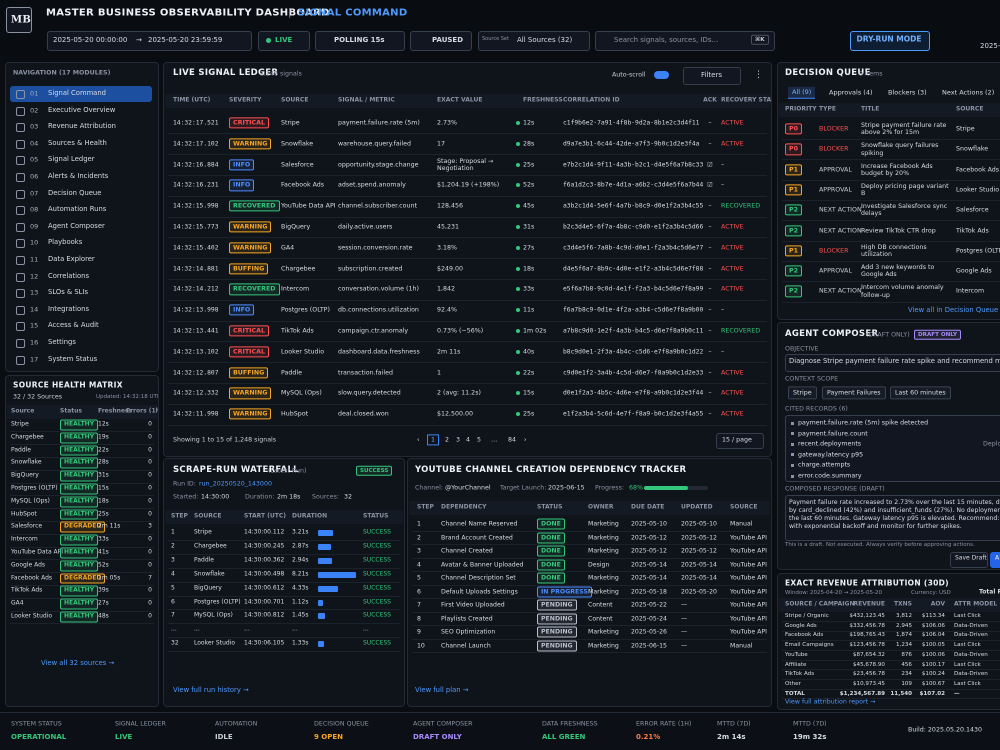 Image resolution: width=1000 pixels, height=750 pixels. I want to click on search-input, so click(685, 41).